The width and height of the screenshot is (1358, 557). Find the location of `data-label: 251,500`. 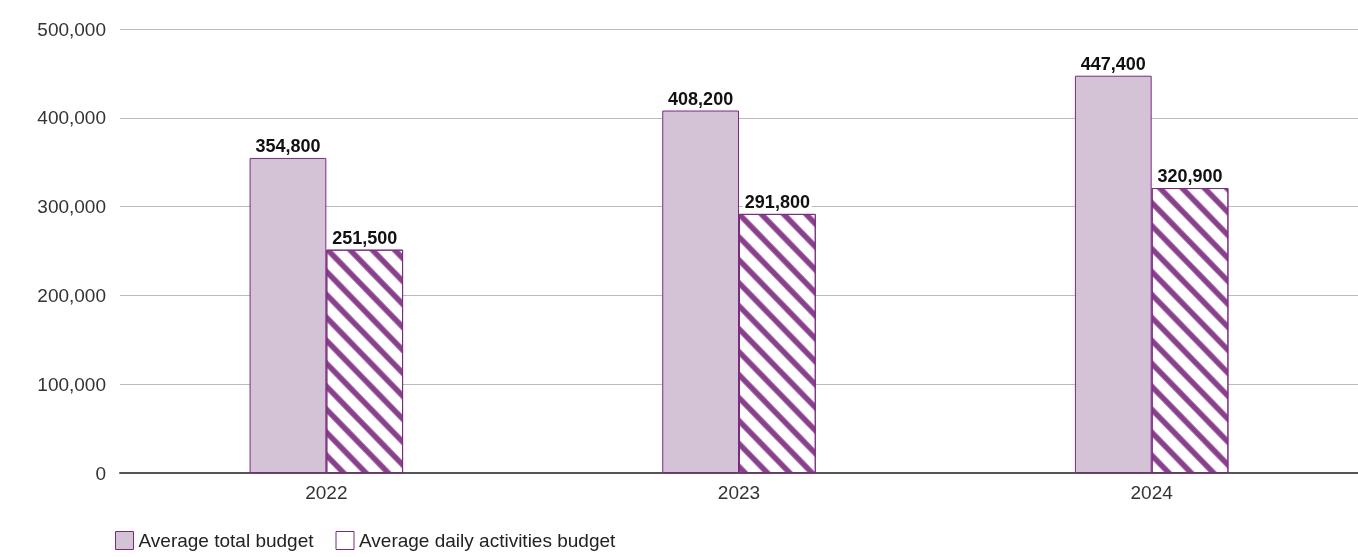

data-label: 251,500 is located at coordinates (365, 237).